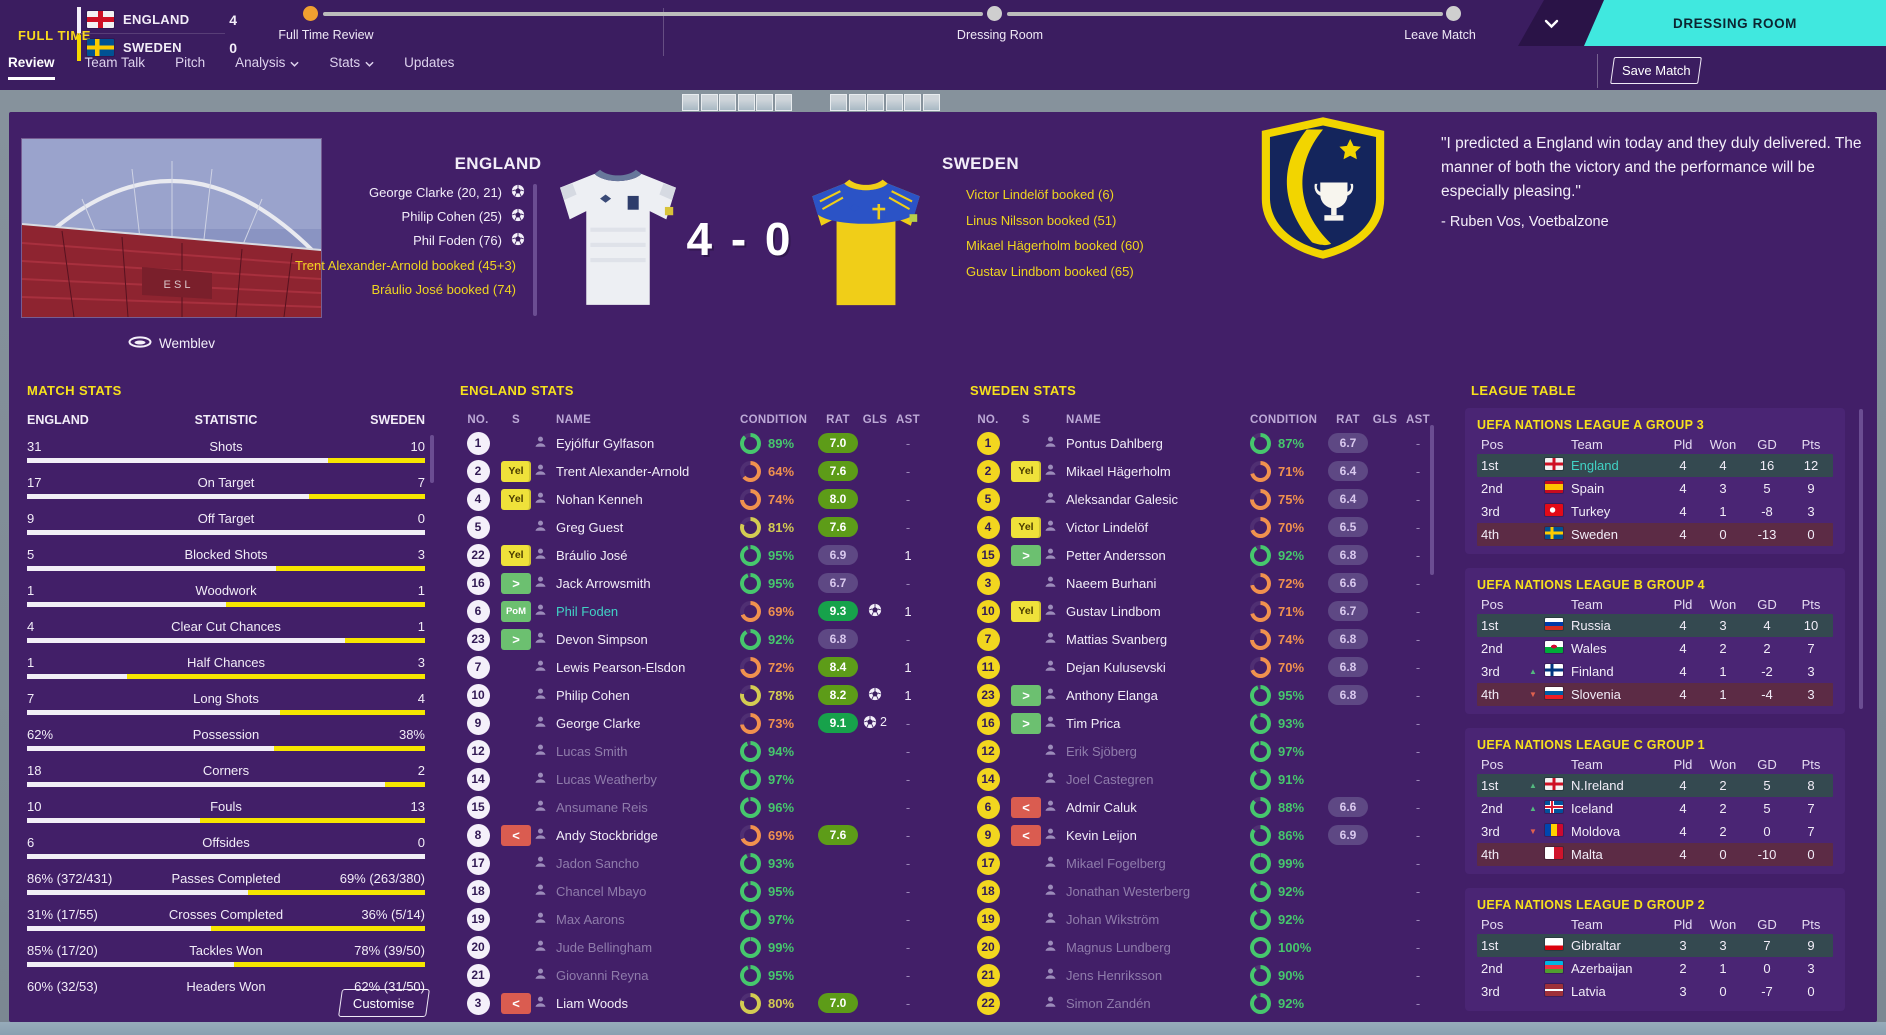 This screenshot has width=1886, height=1035. I want to click on player-row: 17 Jadon Sancho 93% -, so click(692, 863).